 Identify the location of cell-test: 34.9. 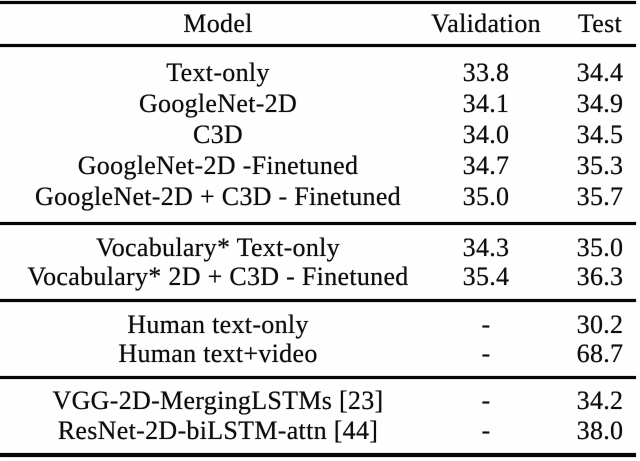
(600, 103).